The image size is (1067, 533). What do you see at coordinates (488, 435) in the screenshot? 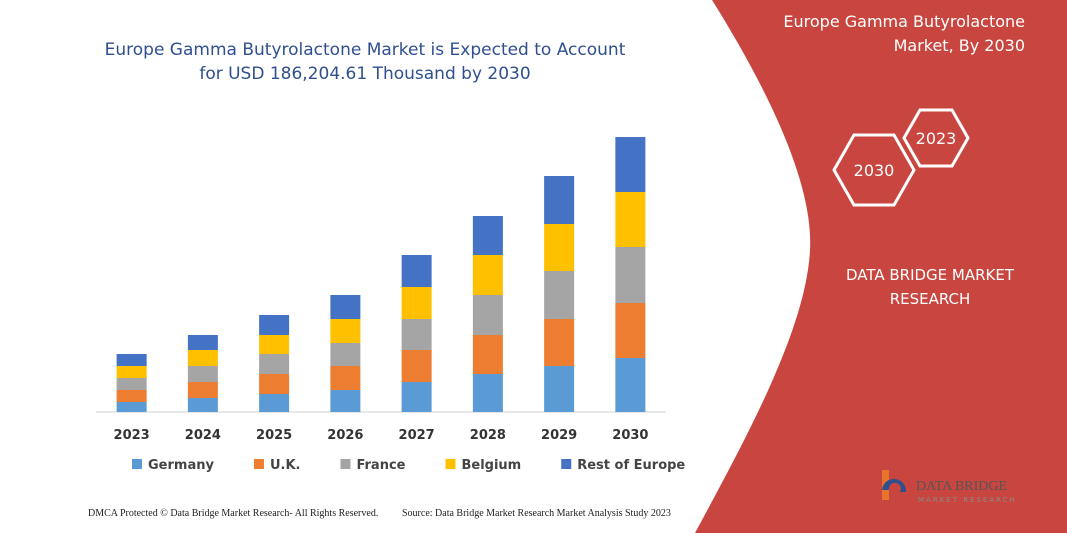
I see `x-tick-label: 2028` at bounding box center [488, 435].